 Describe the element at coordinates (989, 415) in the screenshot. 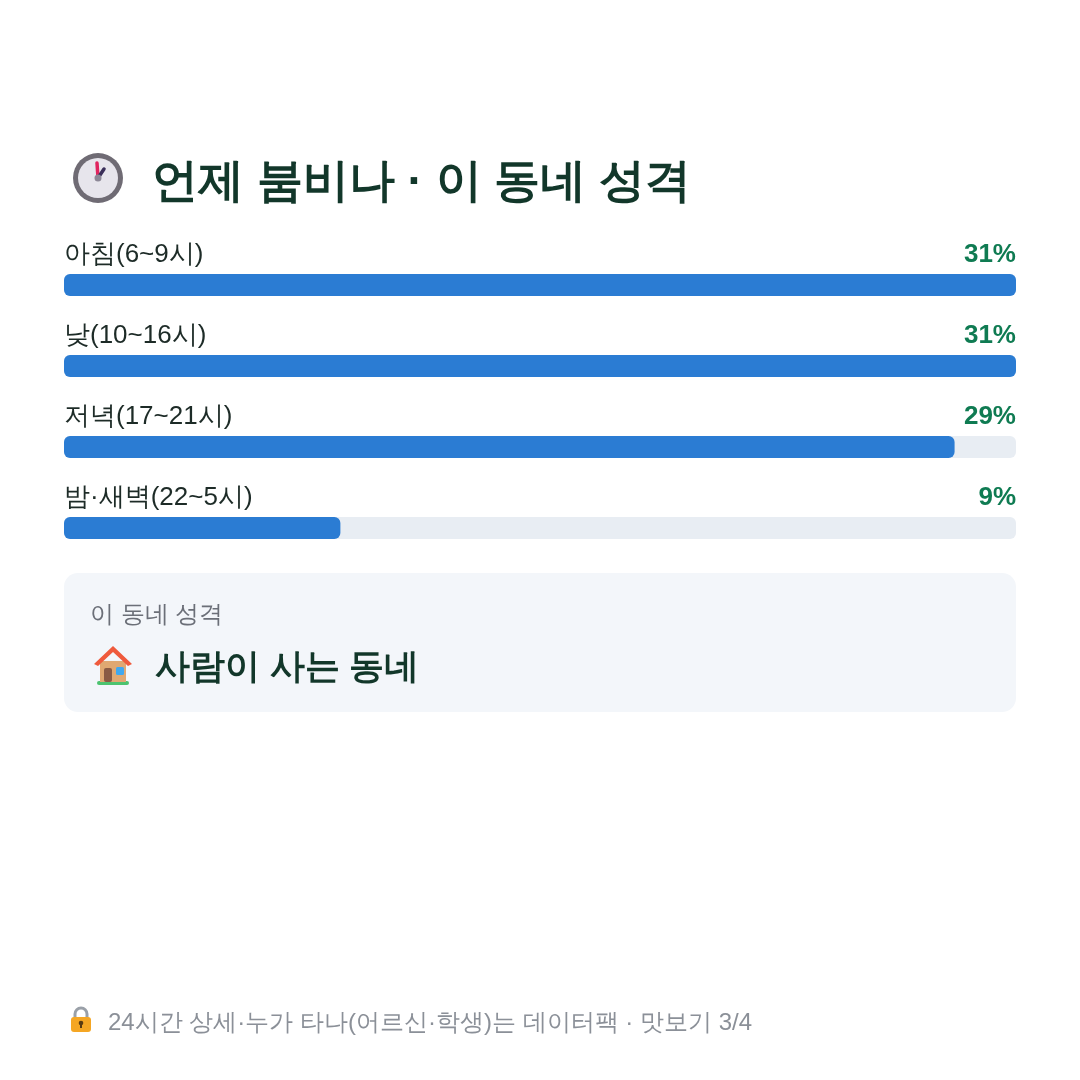

I see `data-label: 29%` at that location.